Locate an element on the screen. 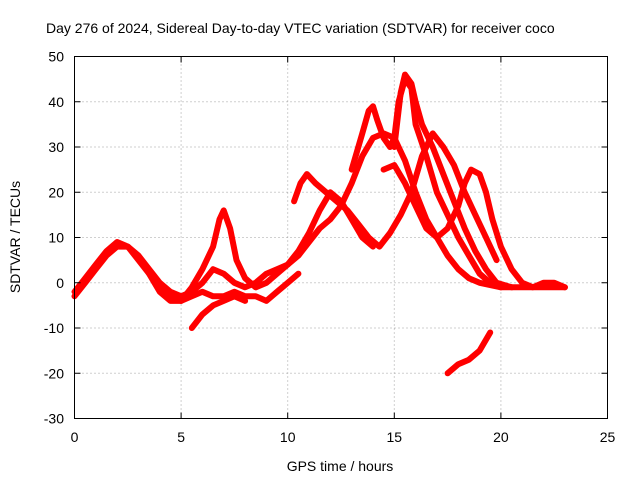 The height and width of the screenshot is (480, 640). x-tick-label: 15 is located at coordinates (395, 437).